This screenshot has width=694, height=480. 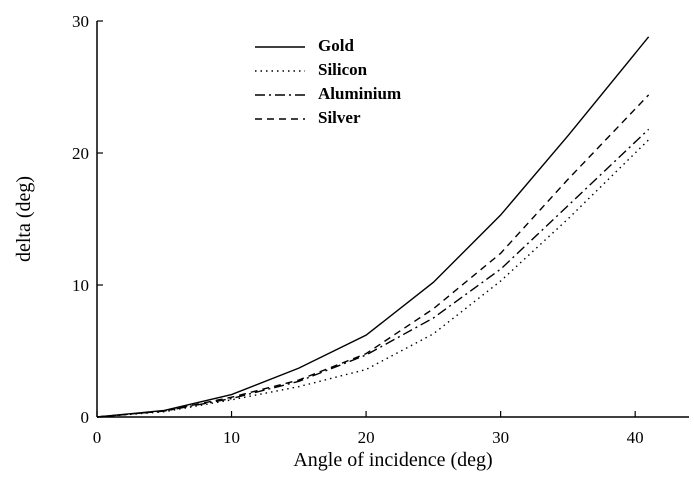 I want to click on x-axis-title: Angle of incidence (deg), so click(x=392, y=460).